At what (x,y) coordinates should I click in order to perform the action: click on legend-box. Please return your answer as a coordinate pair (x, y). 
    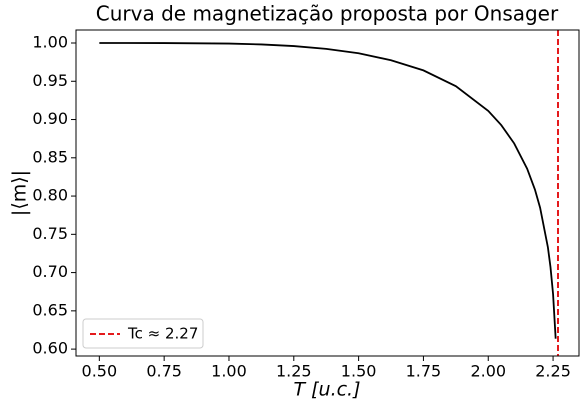
    Looking at the image, I should click on (143, 333).